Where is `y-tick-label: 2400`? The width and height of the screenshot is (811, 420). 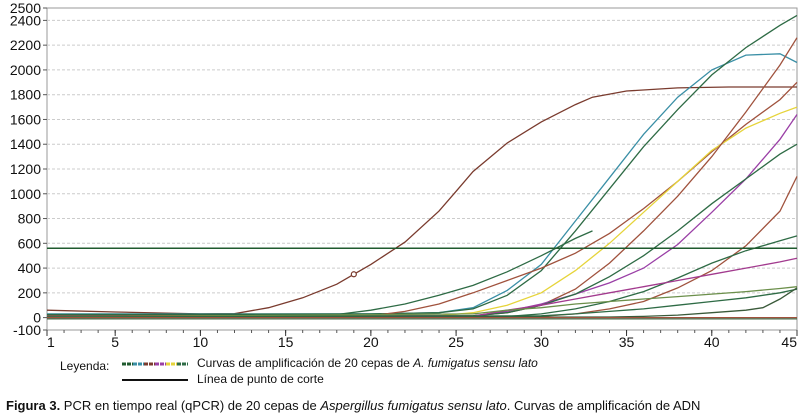 y-tick-label: 2400 is located at coordinates (25, 20).